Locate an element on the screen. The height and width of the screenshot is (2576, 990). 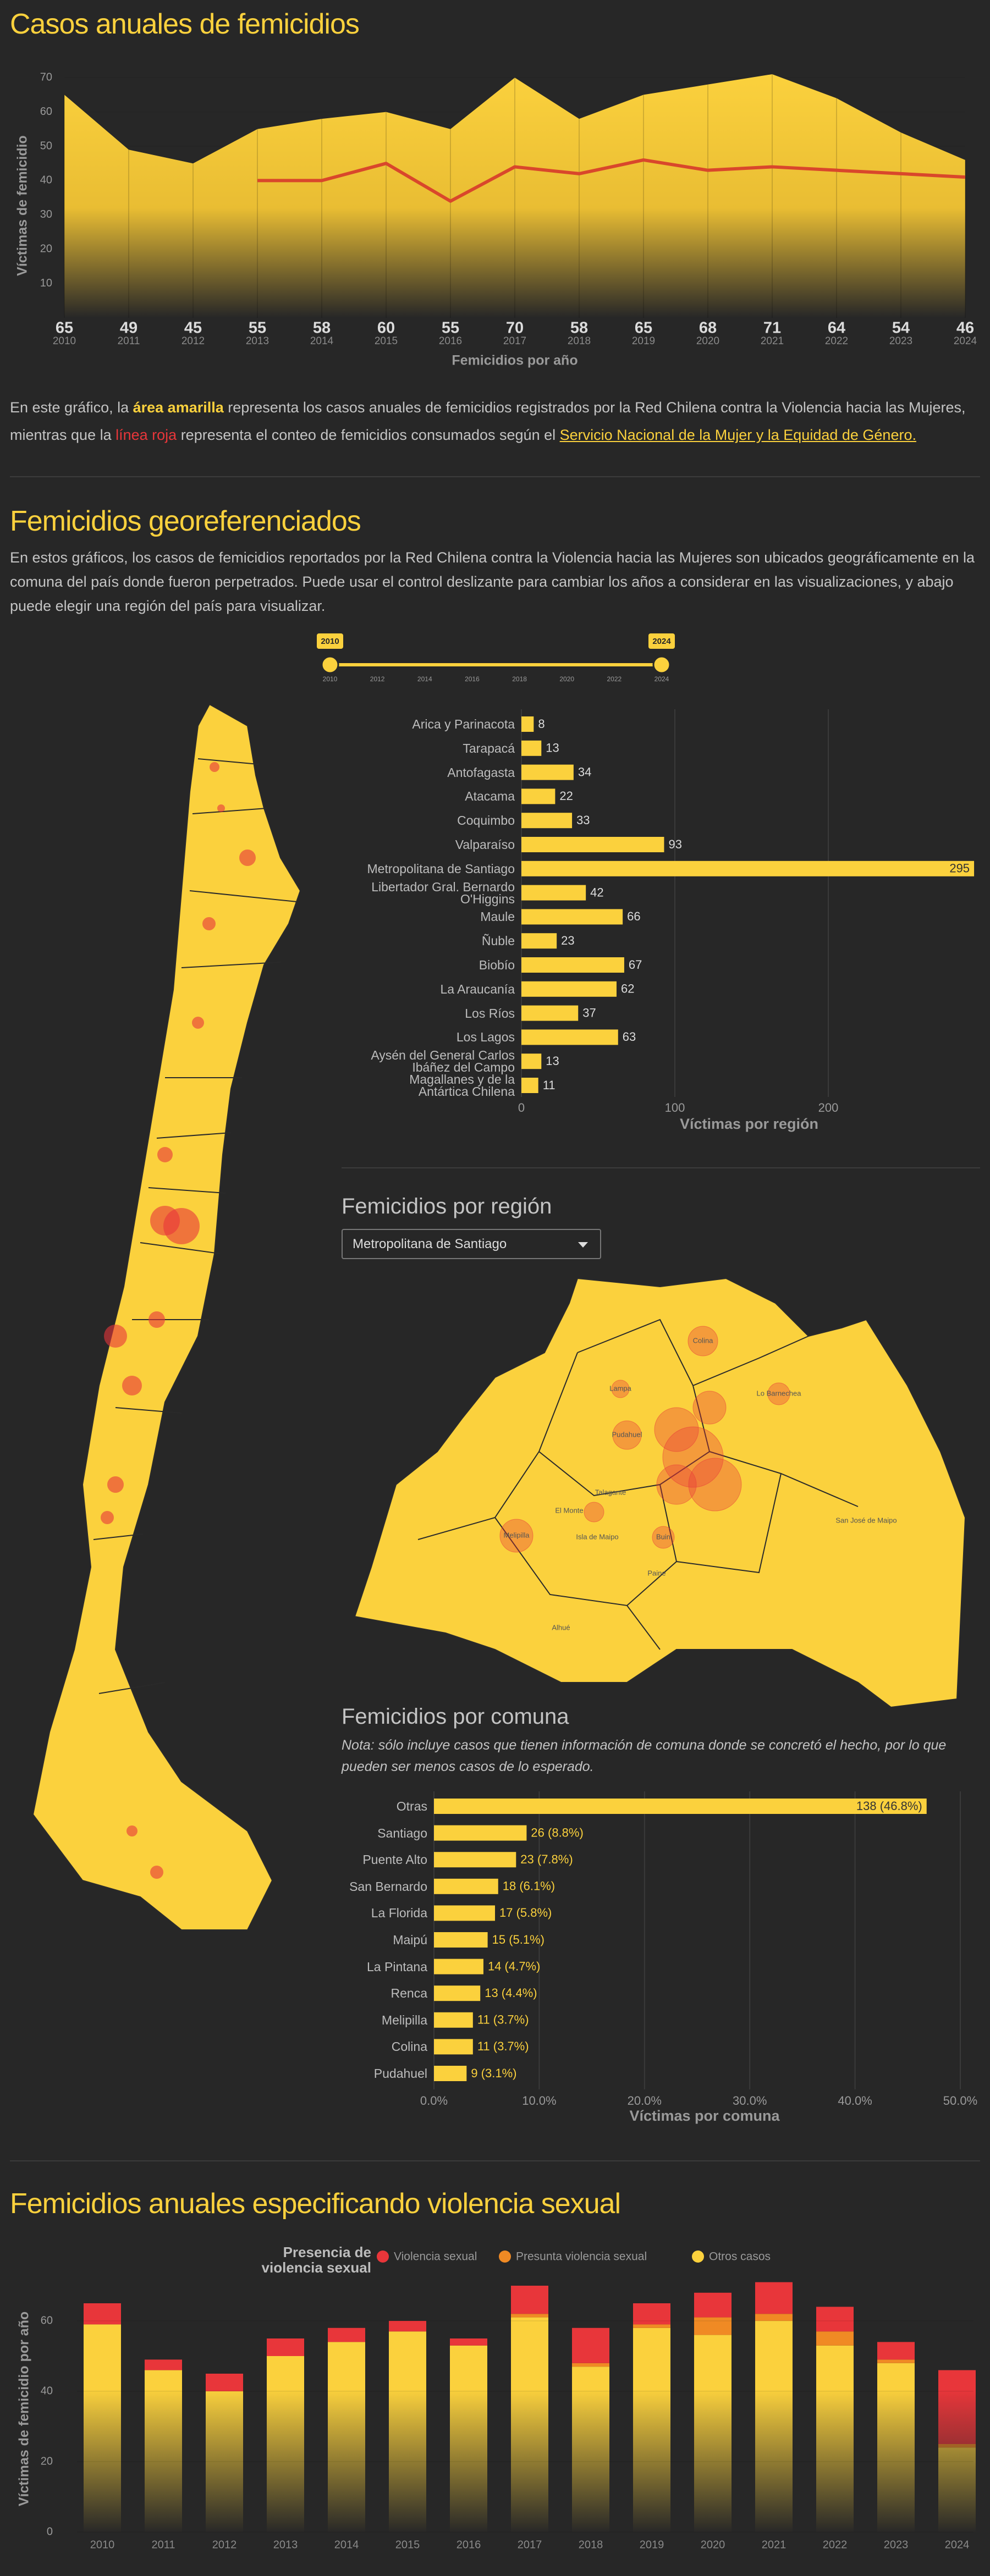
value-label: 66 is located at coordinates (633, 916).